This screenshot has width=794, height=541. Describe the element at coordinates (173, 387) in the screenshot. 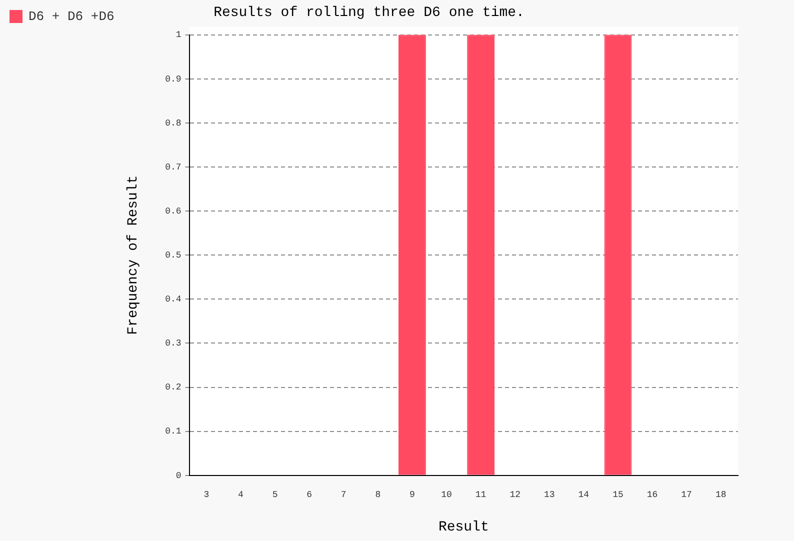

I see `y-tick-label: 0.2` at that location.